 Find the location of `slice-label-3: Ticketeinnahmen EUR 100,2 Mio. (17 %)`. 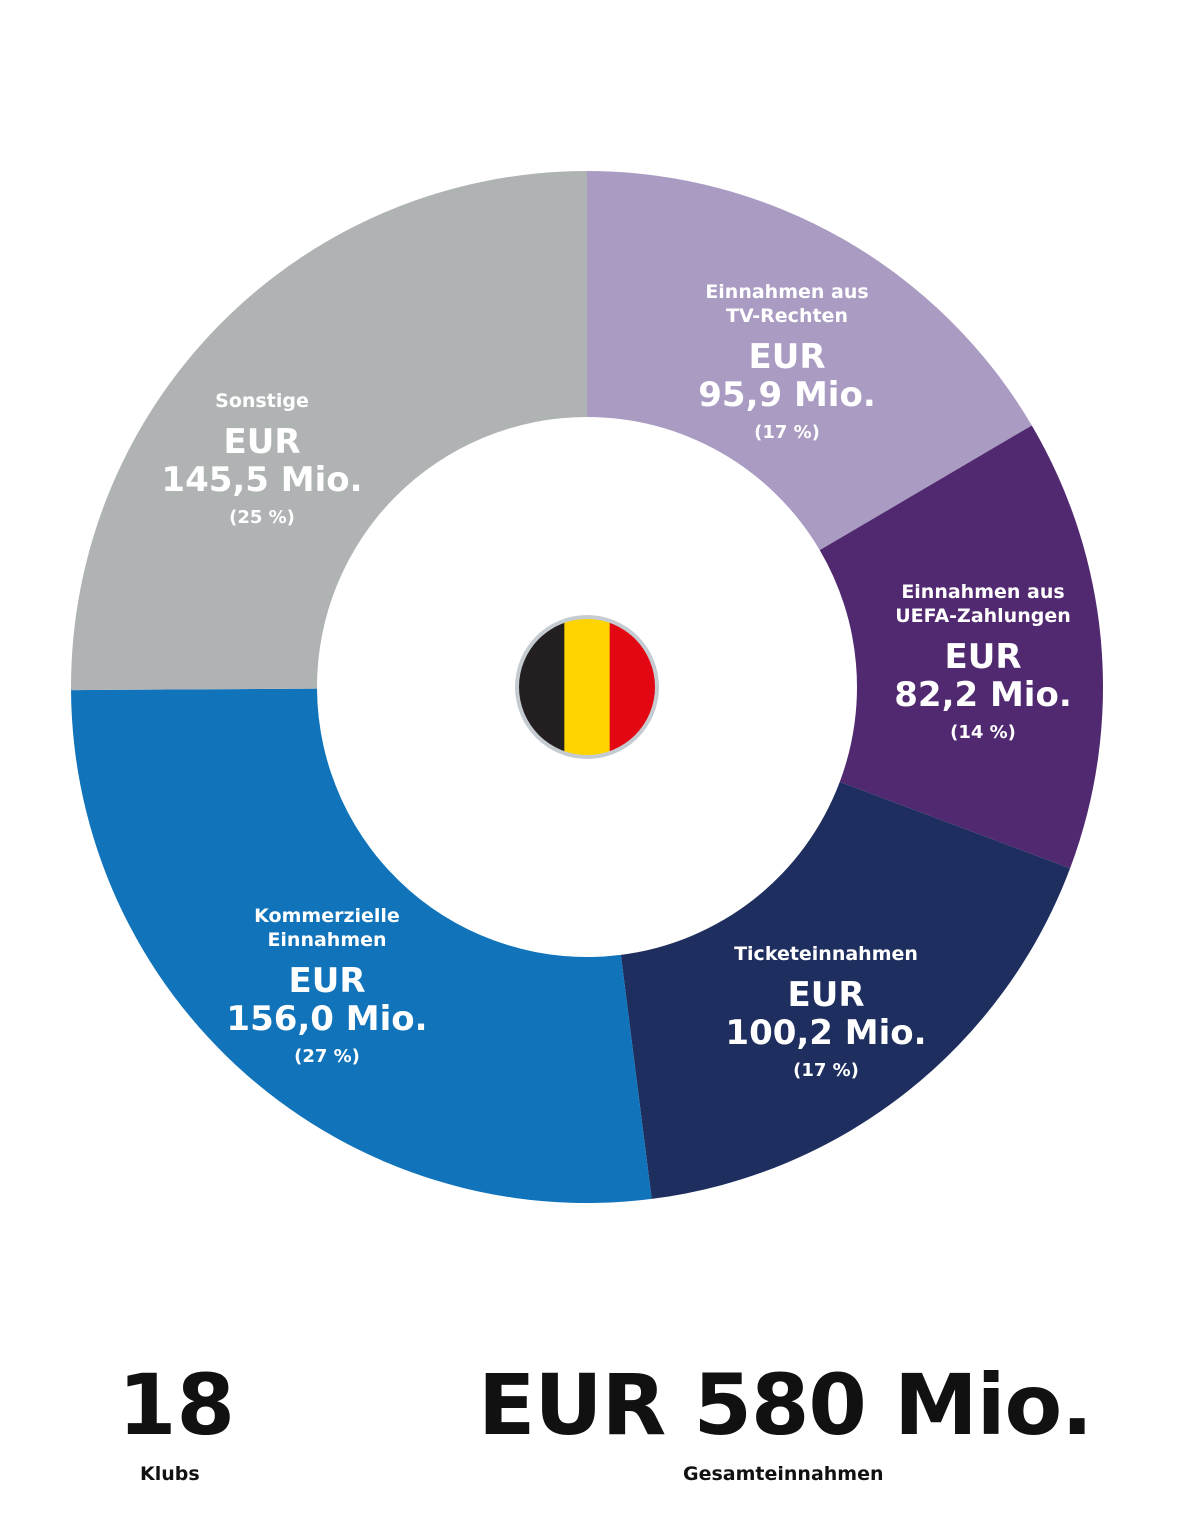

slice-label-3: Ticketeinnahmen EUR 100,2 Mio. (17 %) is located at coordinates (825, 1013).